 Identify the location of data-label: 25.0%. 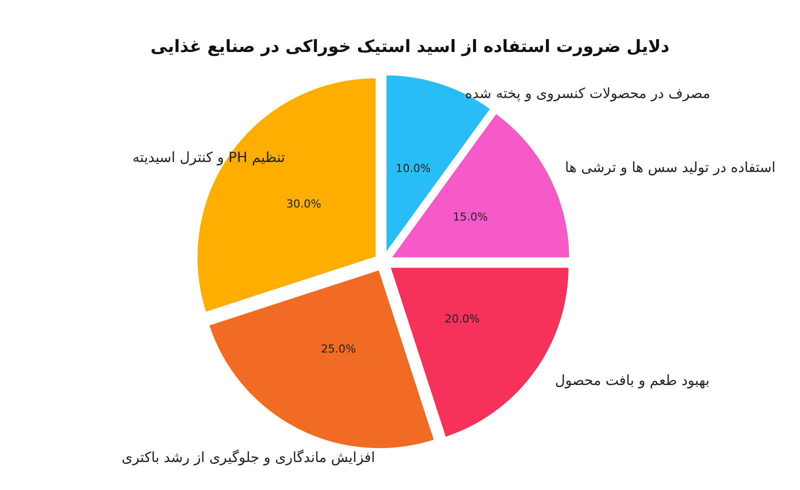
(338, 349).